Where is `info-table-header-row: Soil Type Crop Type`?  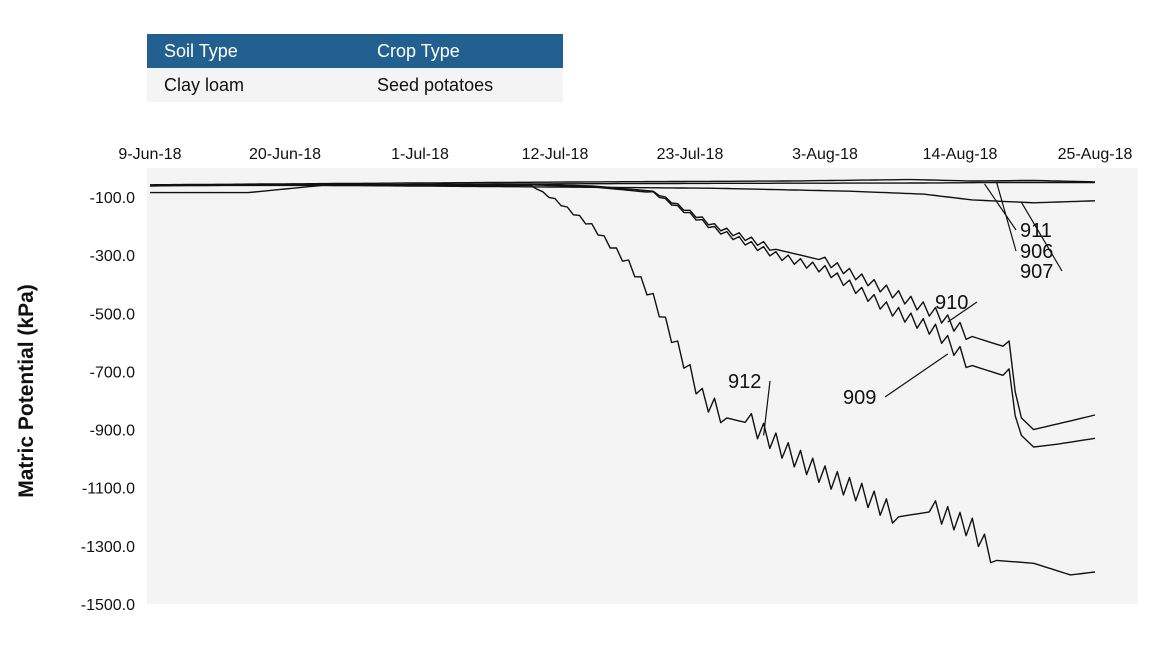
info-table-header-row: Soil Type Crop Type is located at coordinates (355, 51).